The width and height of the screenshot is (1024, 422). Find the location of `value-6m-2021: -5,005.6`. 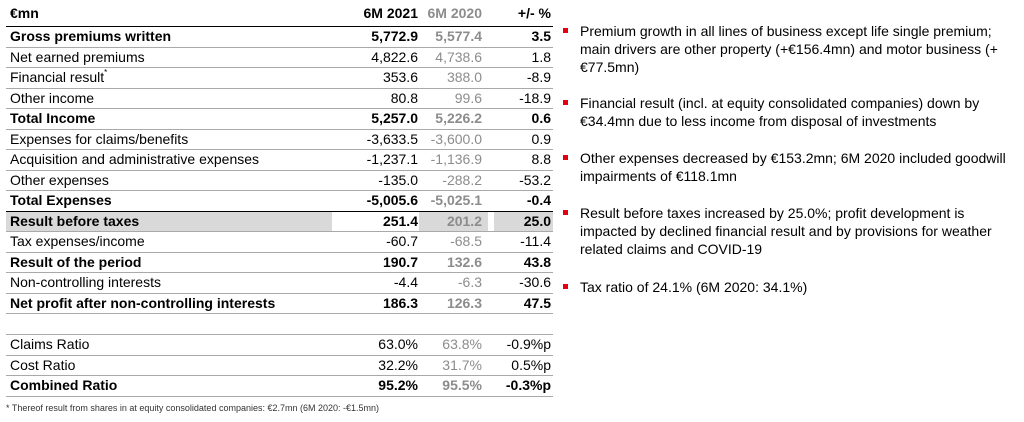

value-6m-2021: -5,005.6 is located at coordinates (392, 200).